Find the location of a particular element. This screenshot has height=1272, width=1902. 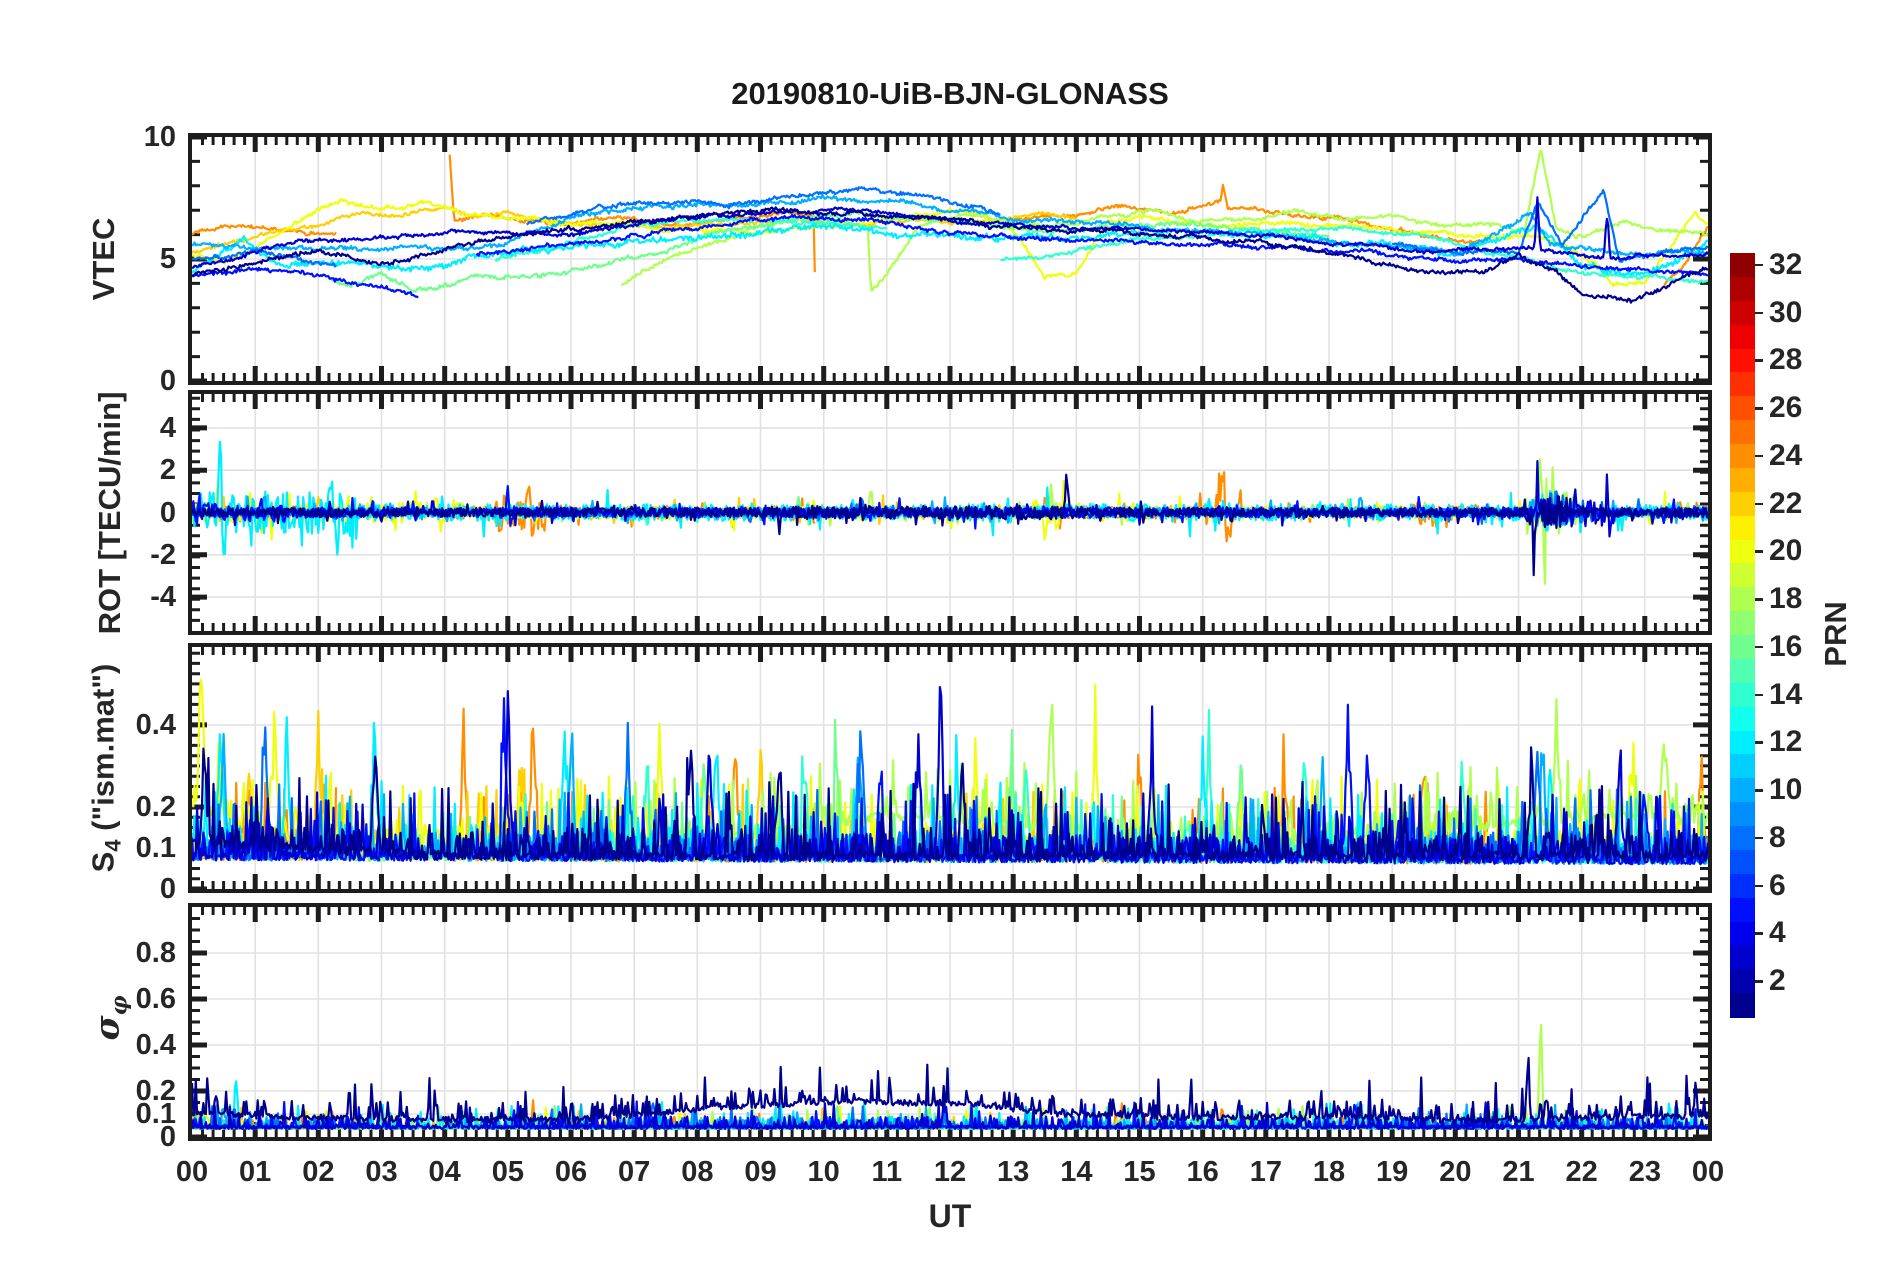

vtec-y-tick-label: 5 is located at coordinates (167, 259).